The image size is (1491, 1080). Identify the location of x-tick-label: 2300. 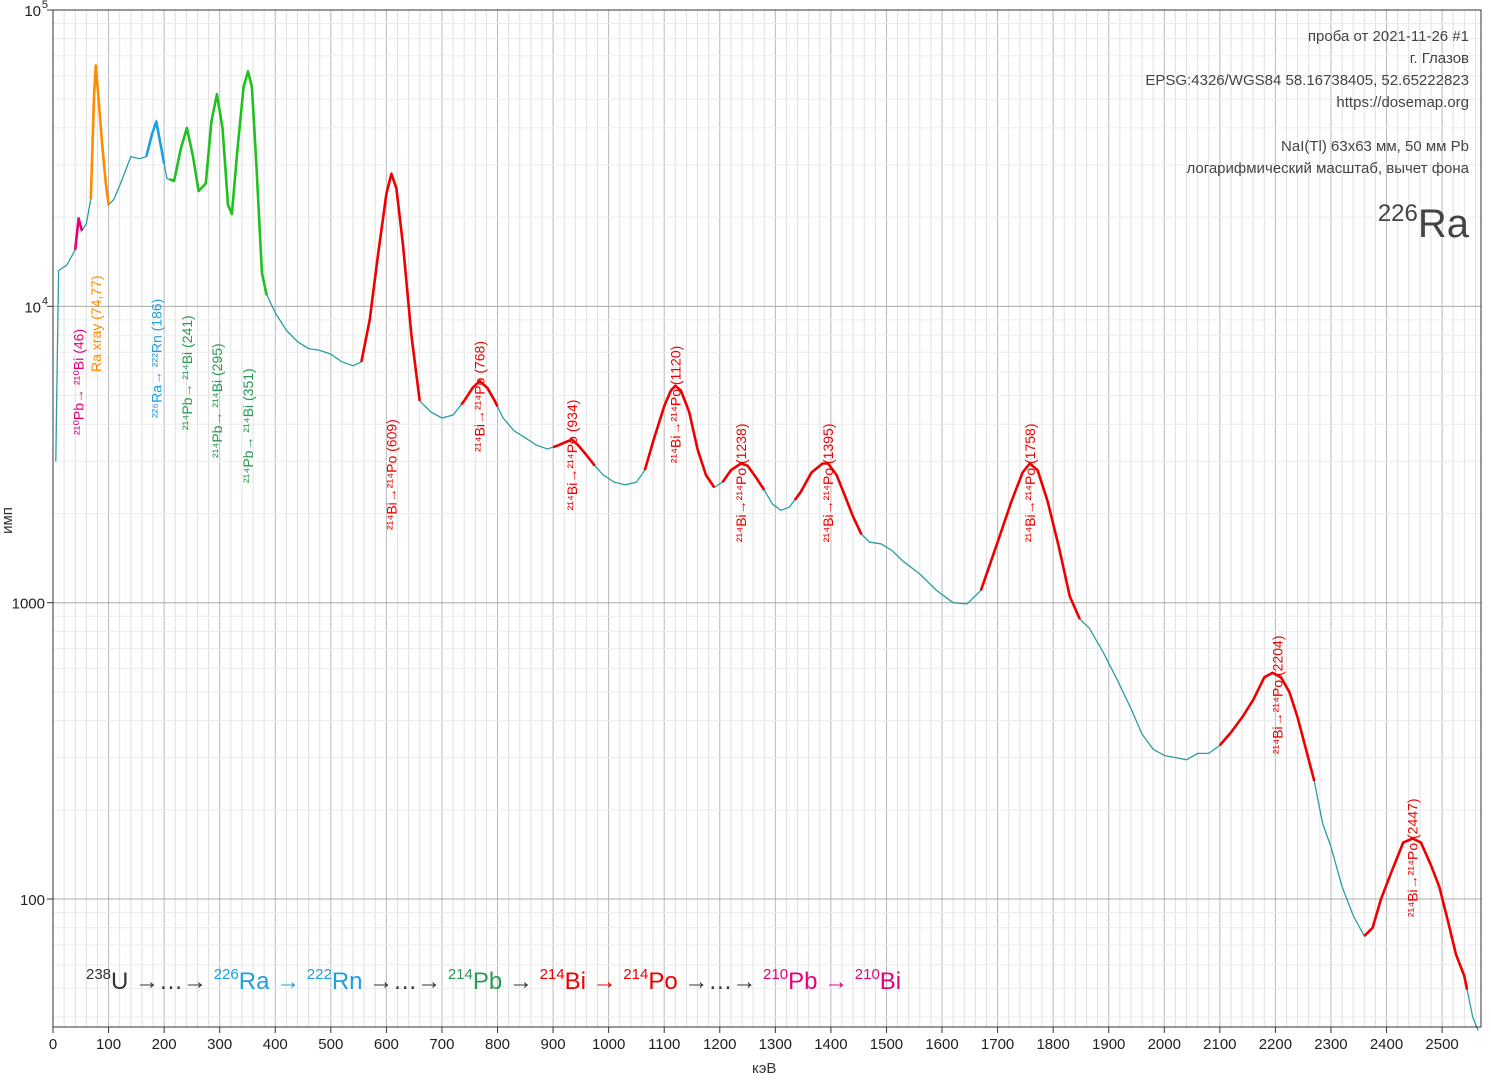
(1330, 1044).